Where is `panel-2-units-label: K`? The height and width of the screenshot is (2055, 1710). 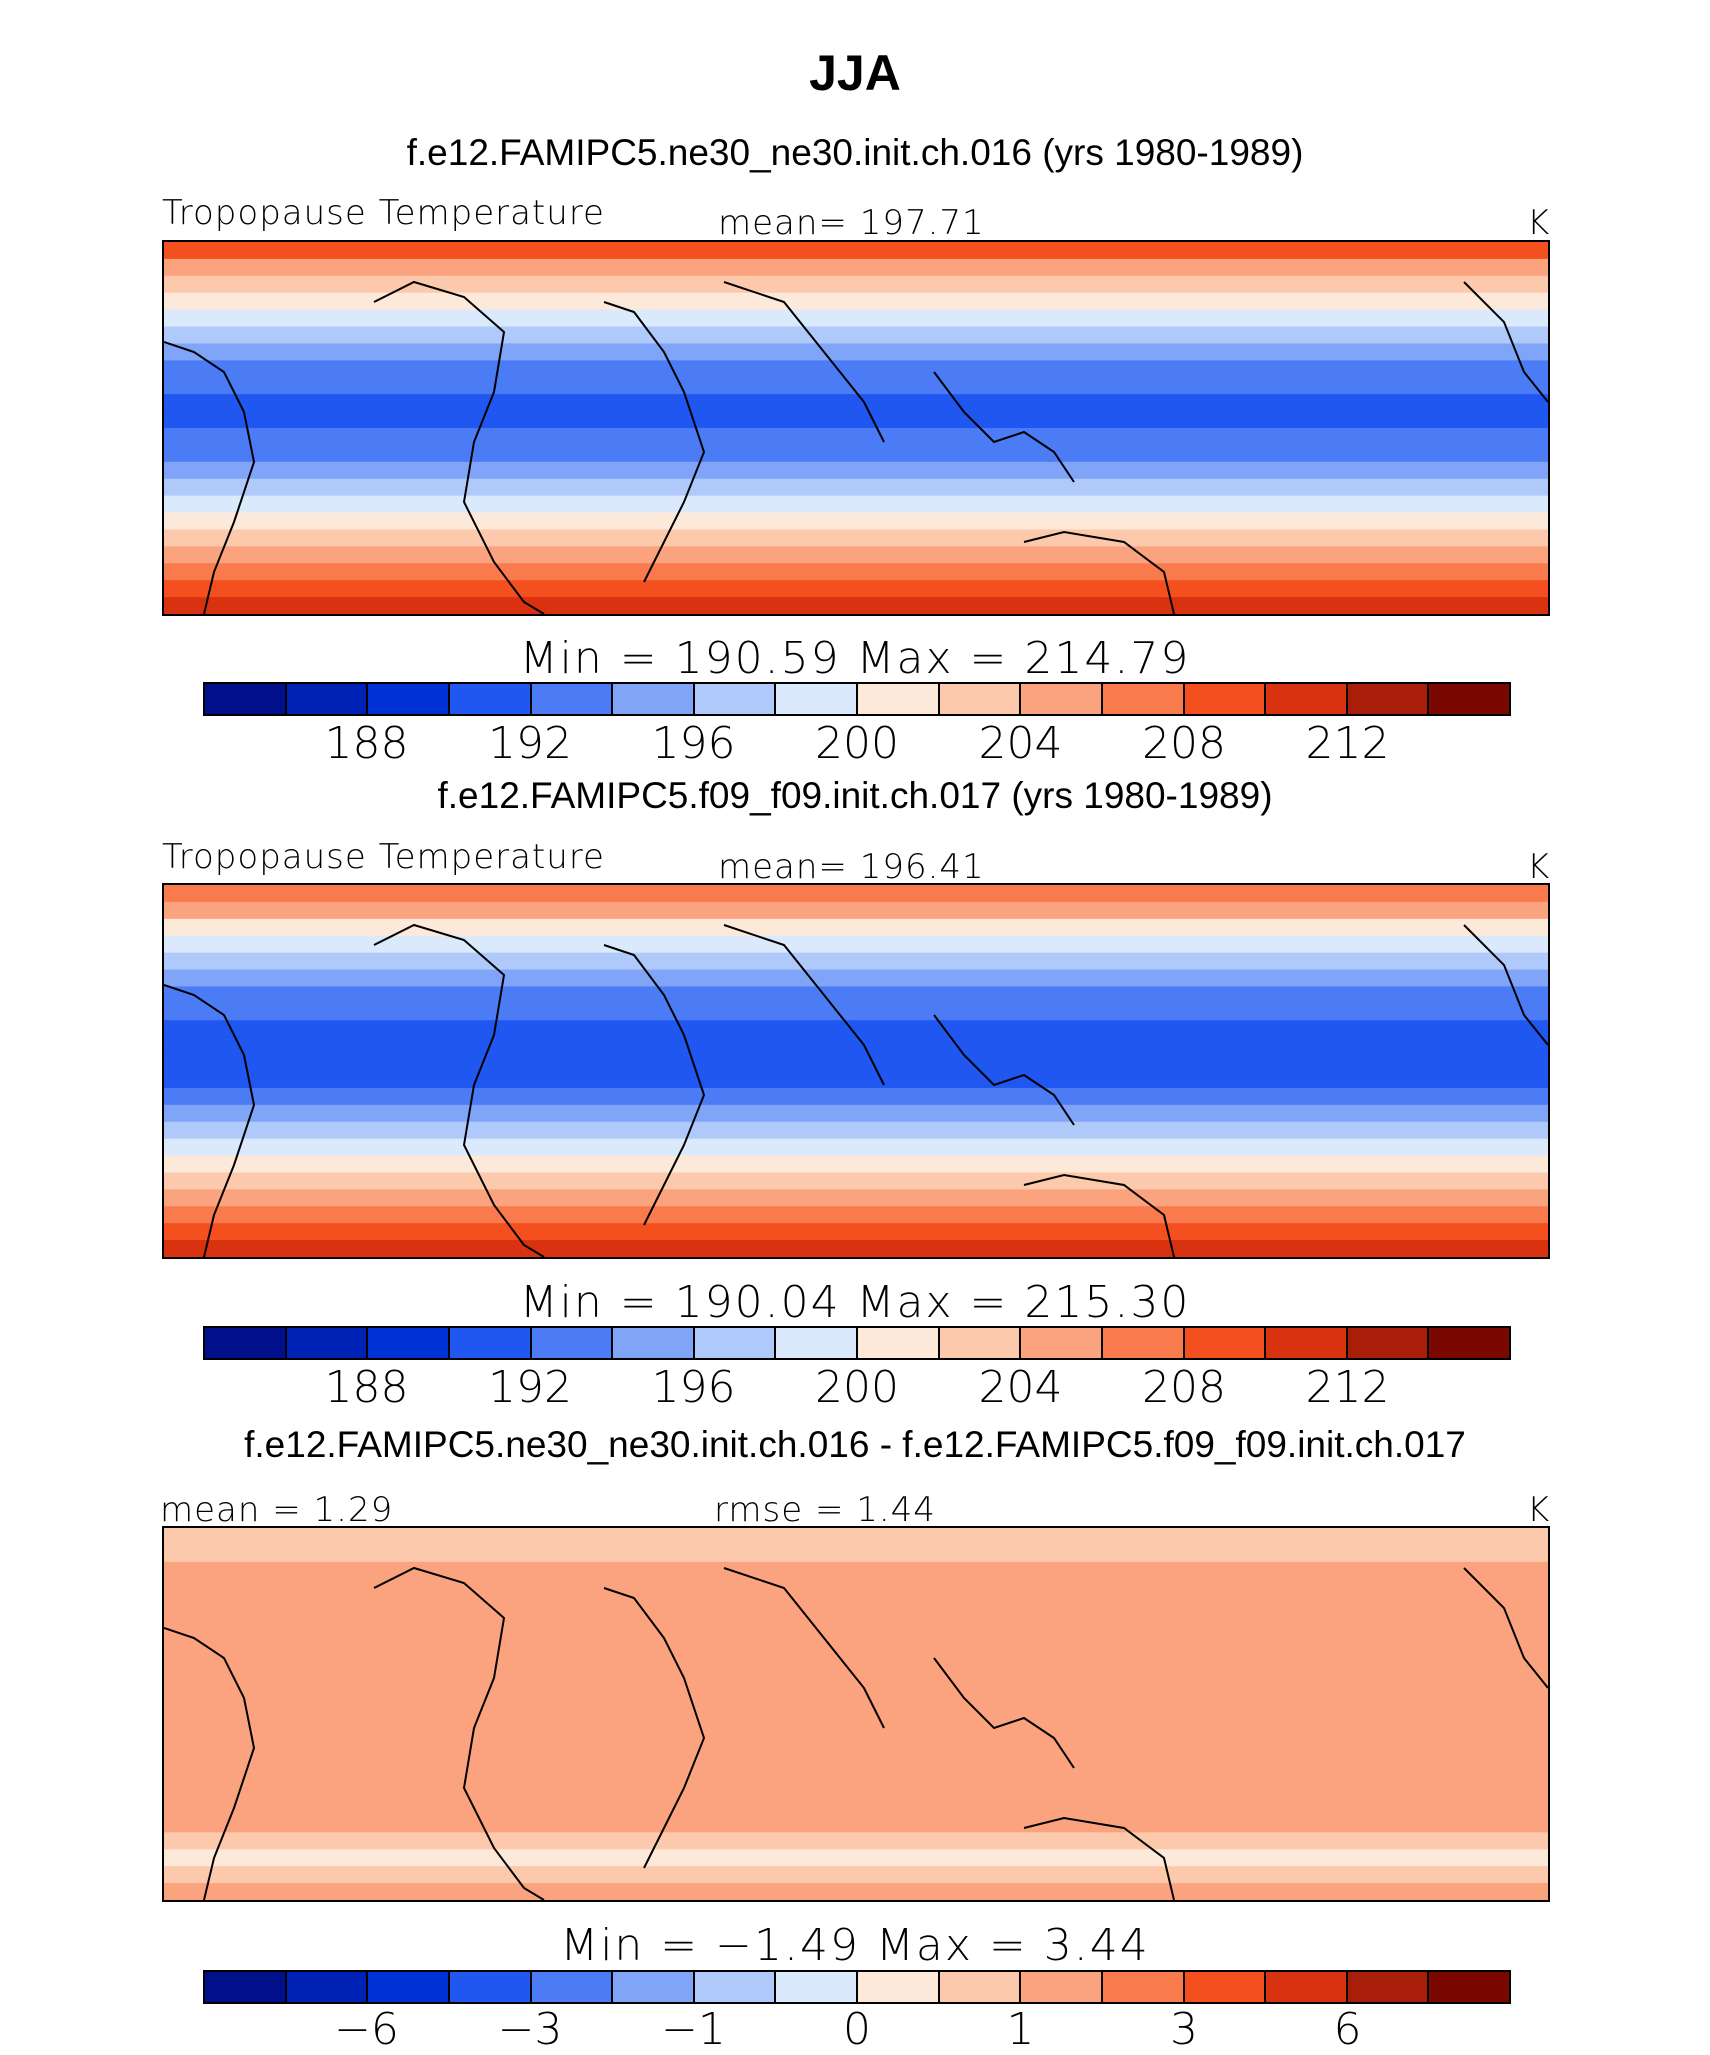 panel-2-units-label: K is located at coordinates (1539, 867).